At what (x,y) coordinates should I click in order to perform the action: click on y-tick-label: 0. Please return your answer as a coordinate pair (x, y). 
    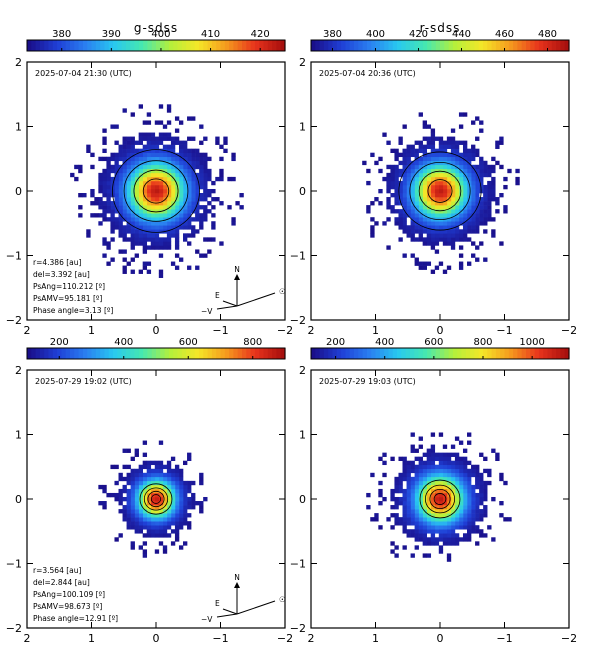
    Looking at the image, I should click on (18, 499).